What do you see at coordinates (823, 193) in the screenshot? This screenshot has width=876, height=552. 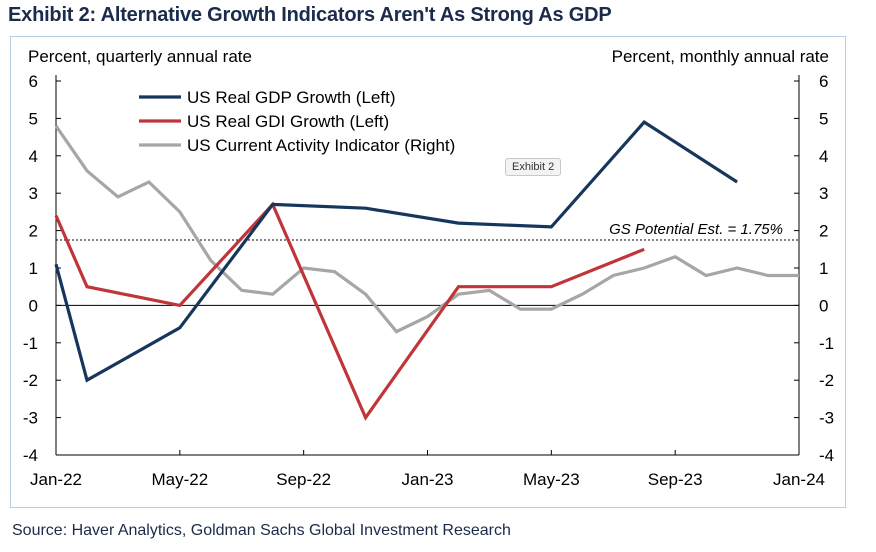 I see `right-y-tick-label: 3` at bounding box center [823, 193].